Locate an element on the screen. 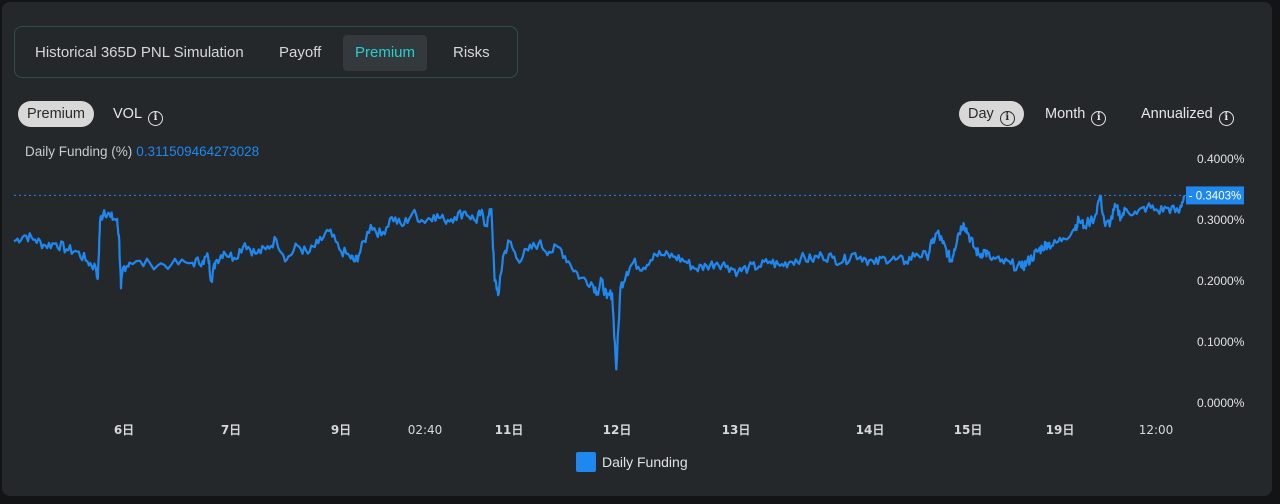  x-tick-label: 13日 is located at coordinates (736, 430).